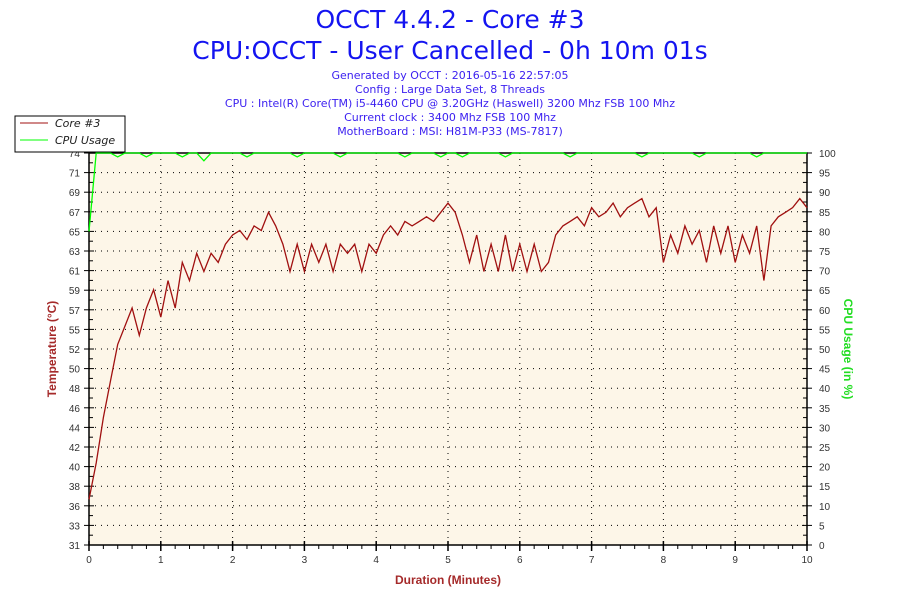  Describe the element at coordinates (848, 349) in the screenshot. I see `y2-axis-label: CPU Usage (in %)` at that location.